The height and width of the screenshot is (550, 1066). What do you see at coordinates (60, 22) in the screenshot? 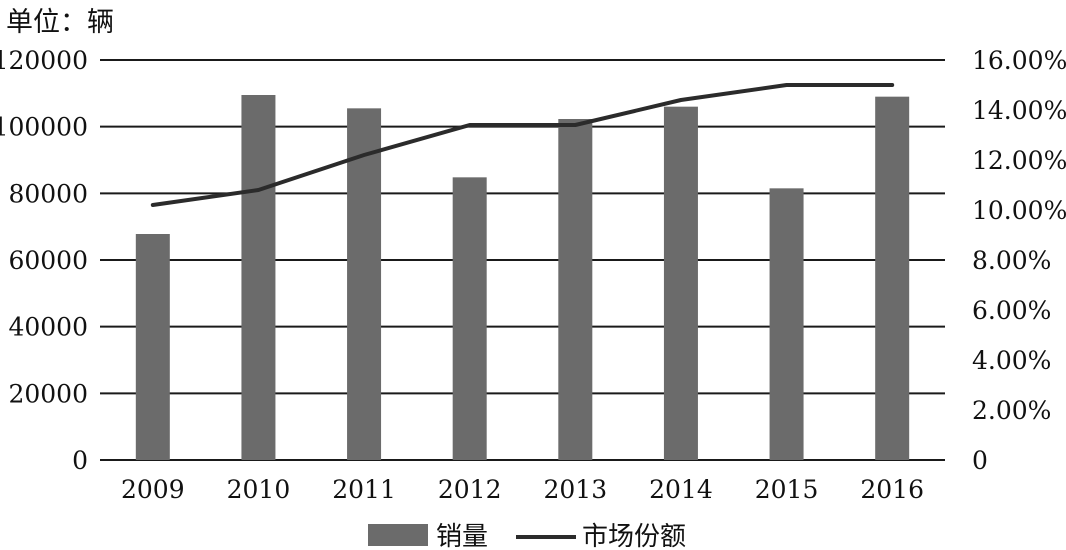
I see `unit-label: 单位：辆` at bounding box center [60, 22].